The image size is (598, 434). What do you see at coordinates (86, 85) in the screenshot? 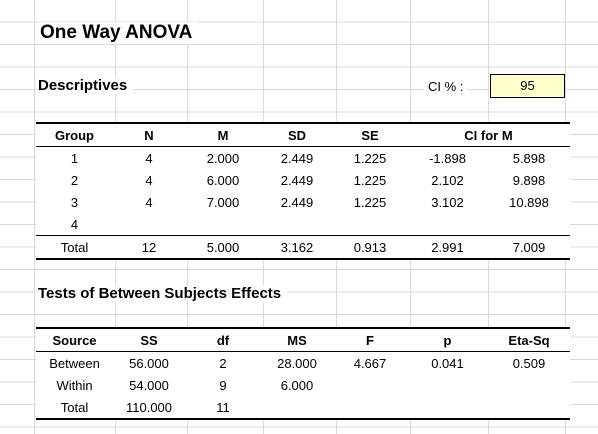
I see `descriptives-heading: Descriptives` at bounding box center [86, 85].